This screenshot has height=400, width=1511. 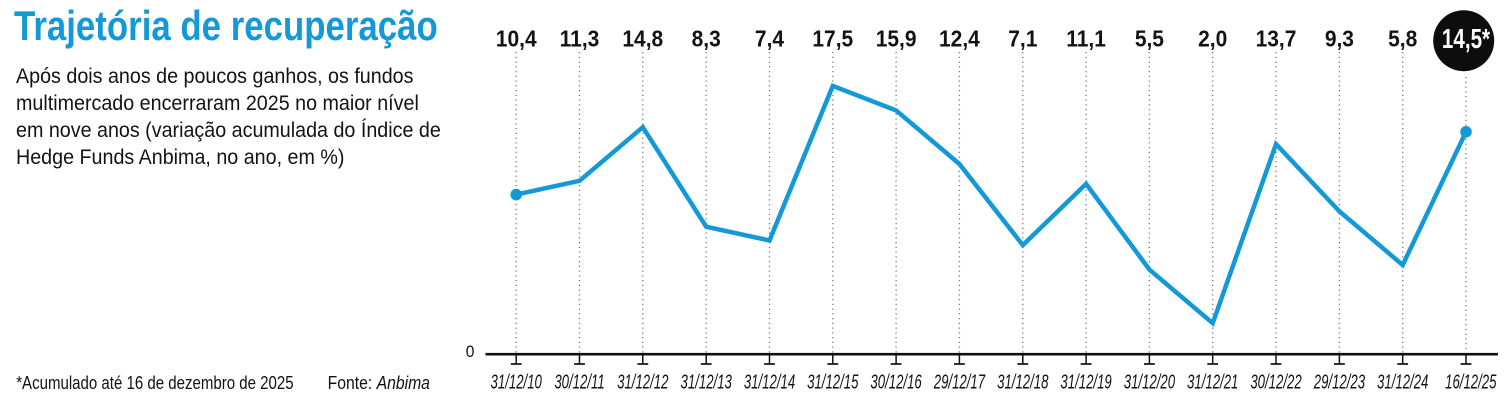 I want to click on svg-text: 5,5, so click(x=1149, y=38).